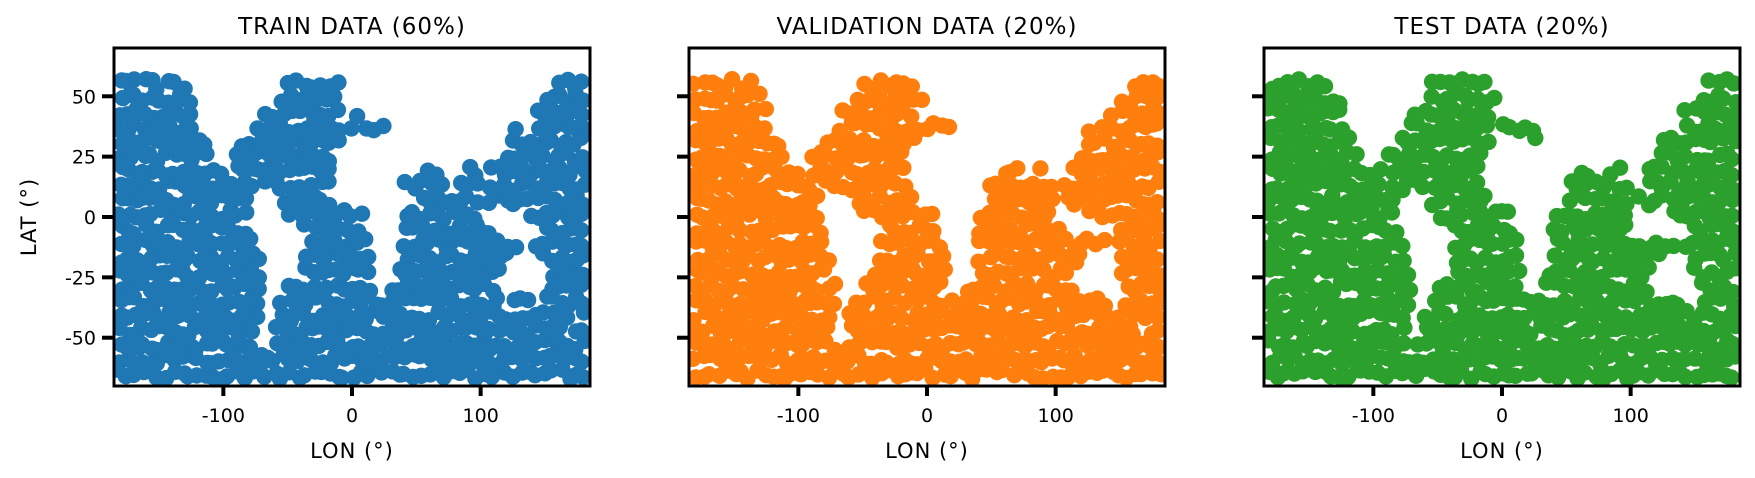 This screenshot has width=1755, height=478. Describe the element at coordinates (80, 278) in the screenshot. I see `y-tick-label: -25` at that location.